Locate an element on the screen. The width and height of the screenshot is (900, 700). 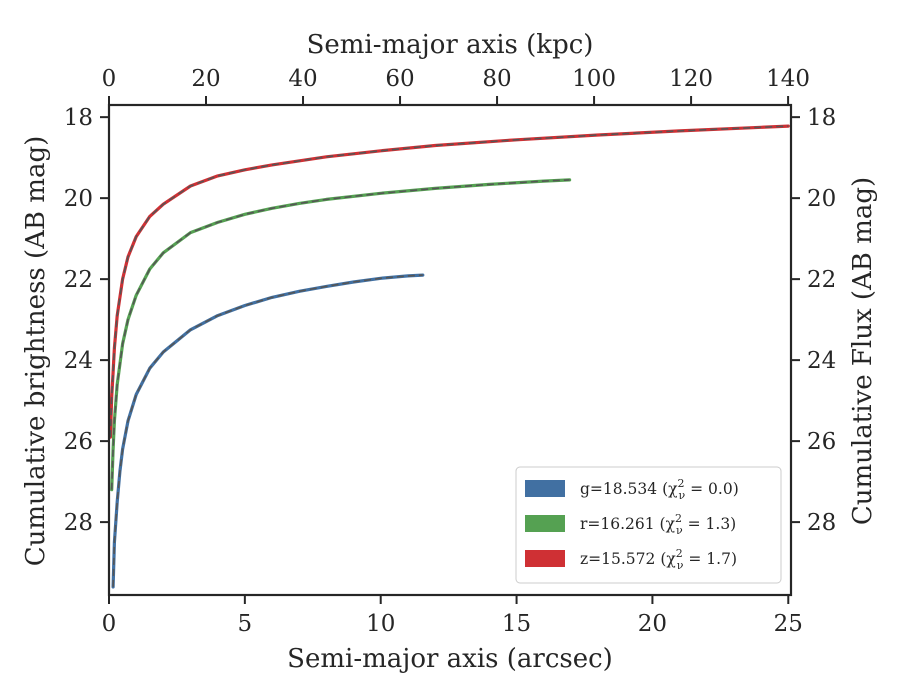
y-axis-left-ticks: 18 20 22 24 26 28 is located at coordinates (86, 320).